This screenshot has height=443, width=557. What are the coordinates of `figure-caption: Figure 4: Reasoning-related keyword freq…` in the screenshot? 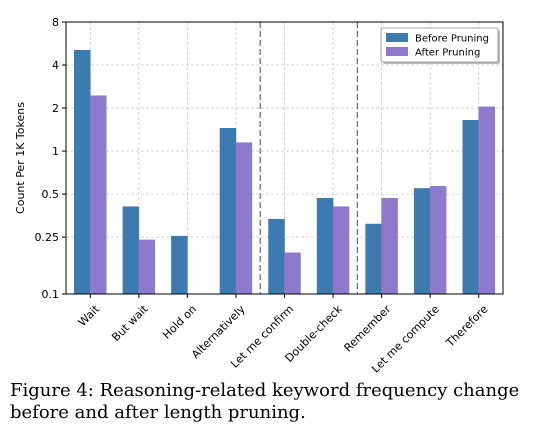 It's located at (265, 401).